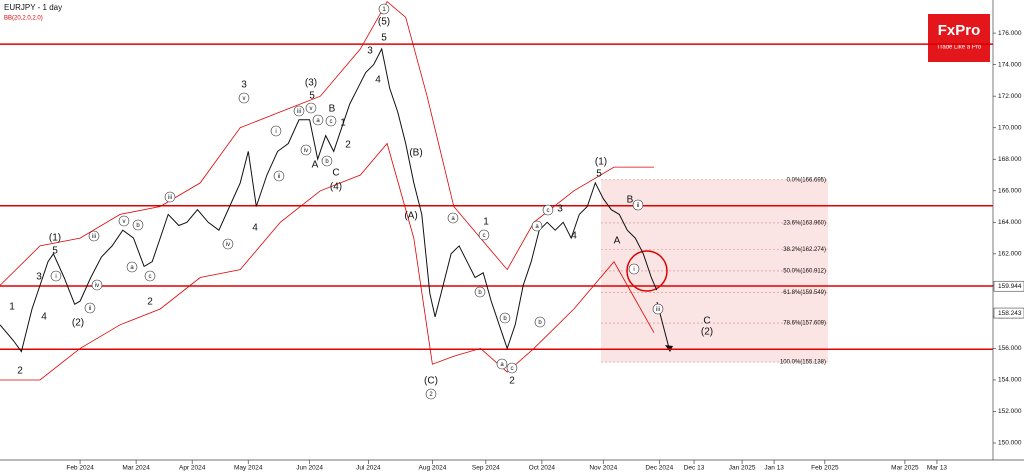 The image size is (1024, 474). I want to click on wave-label: (C), so click(431, 381).